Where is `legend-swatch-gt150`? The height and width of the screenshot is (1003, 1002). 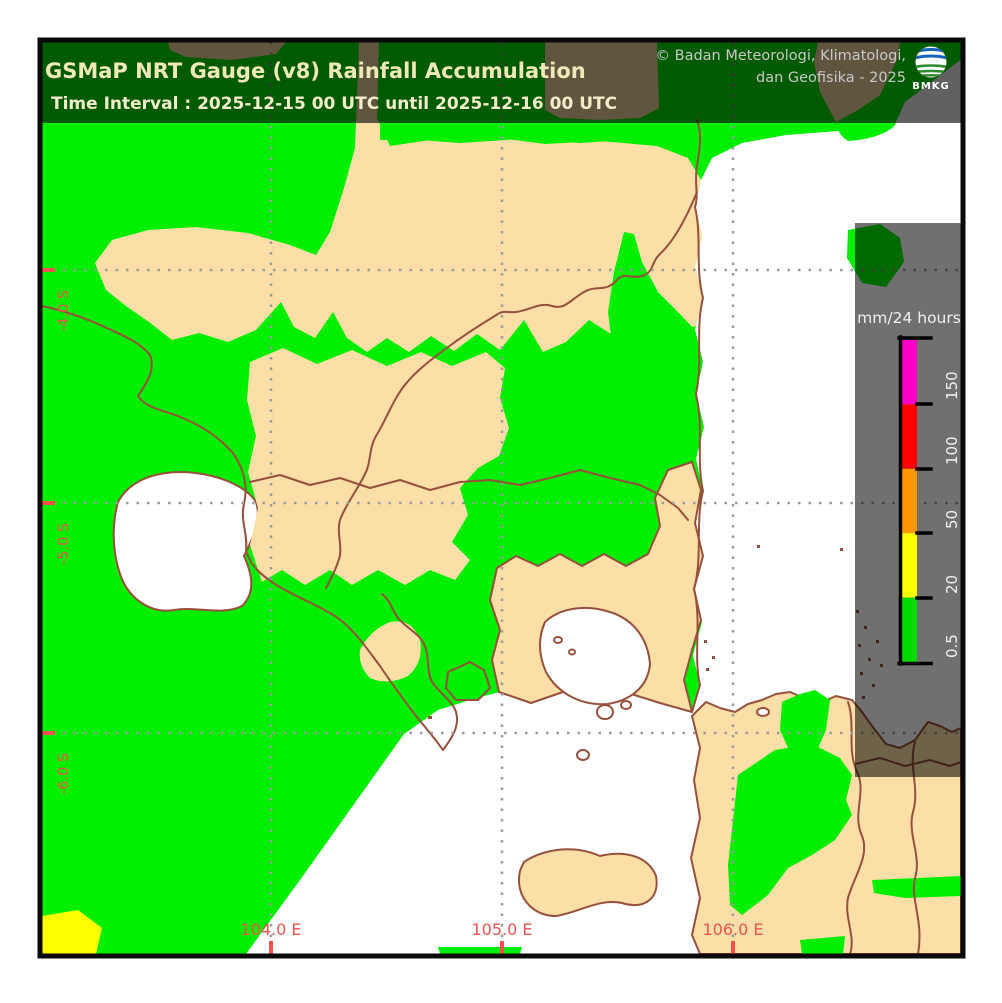 legend-swatch-gt150 is located at coordinates (909, 372).